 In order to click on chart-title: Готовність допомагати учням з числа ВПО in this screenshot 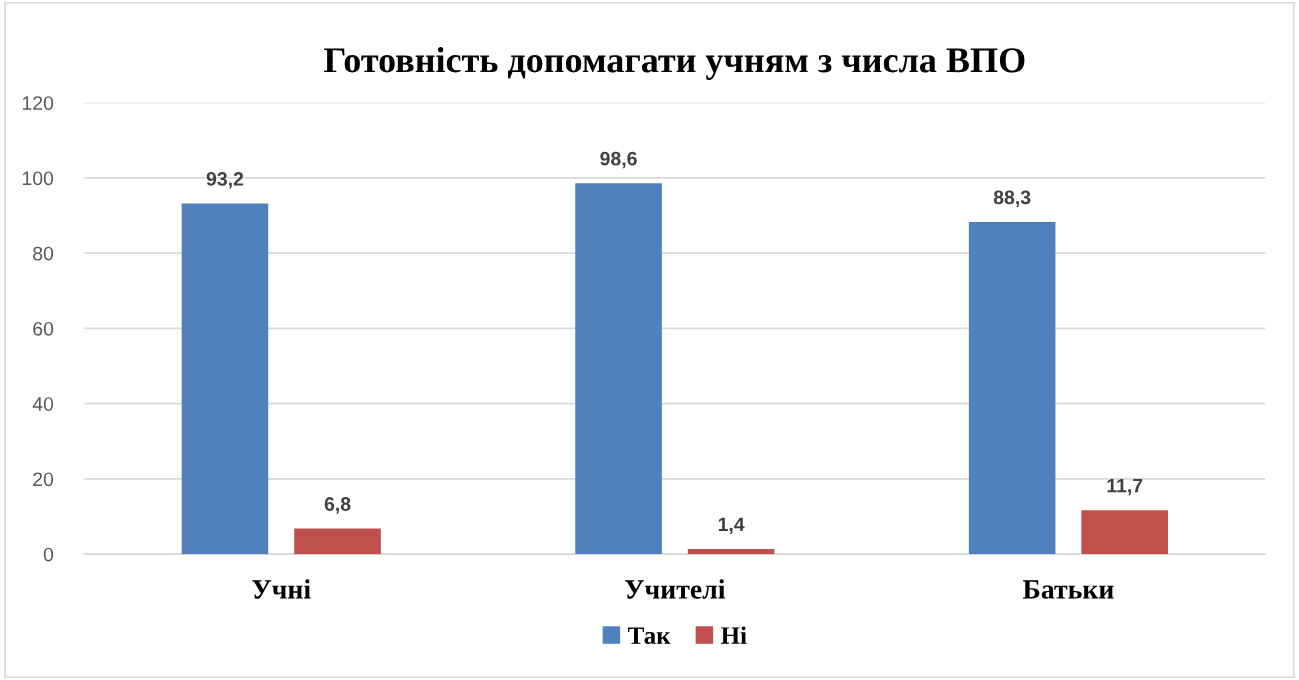, I will do `click(674, 63)`.